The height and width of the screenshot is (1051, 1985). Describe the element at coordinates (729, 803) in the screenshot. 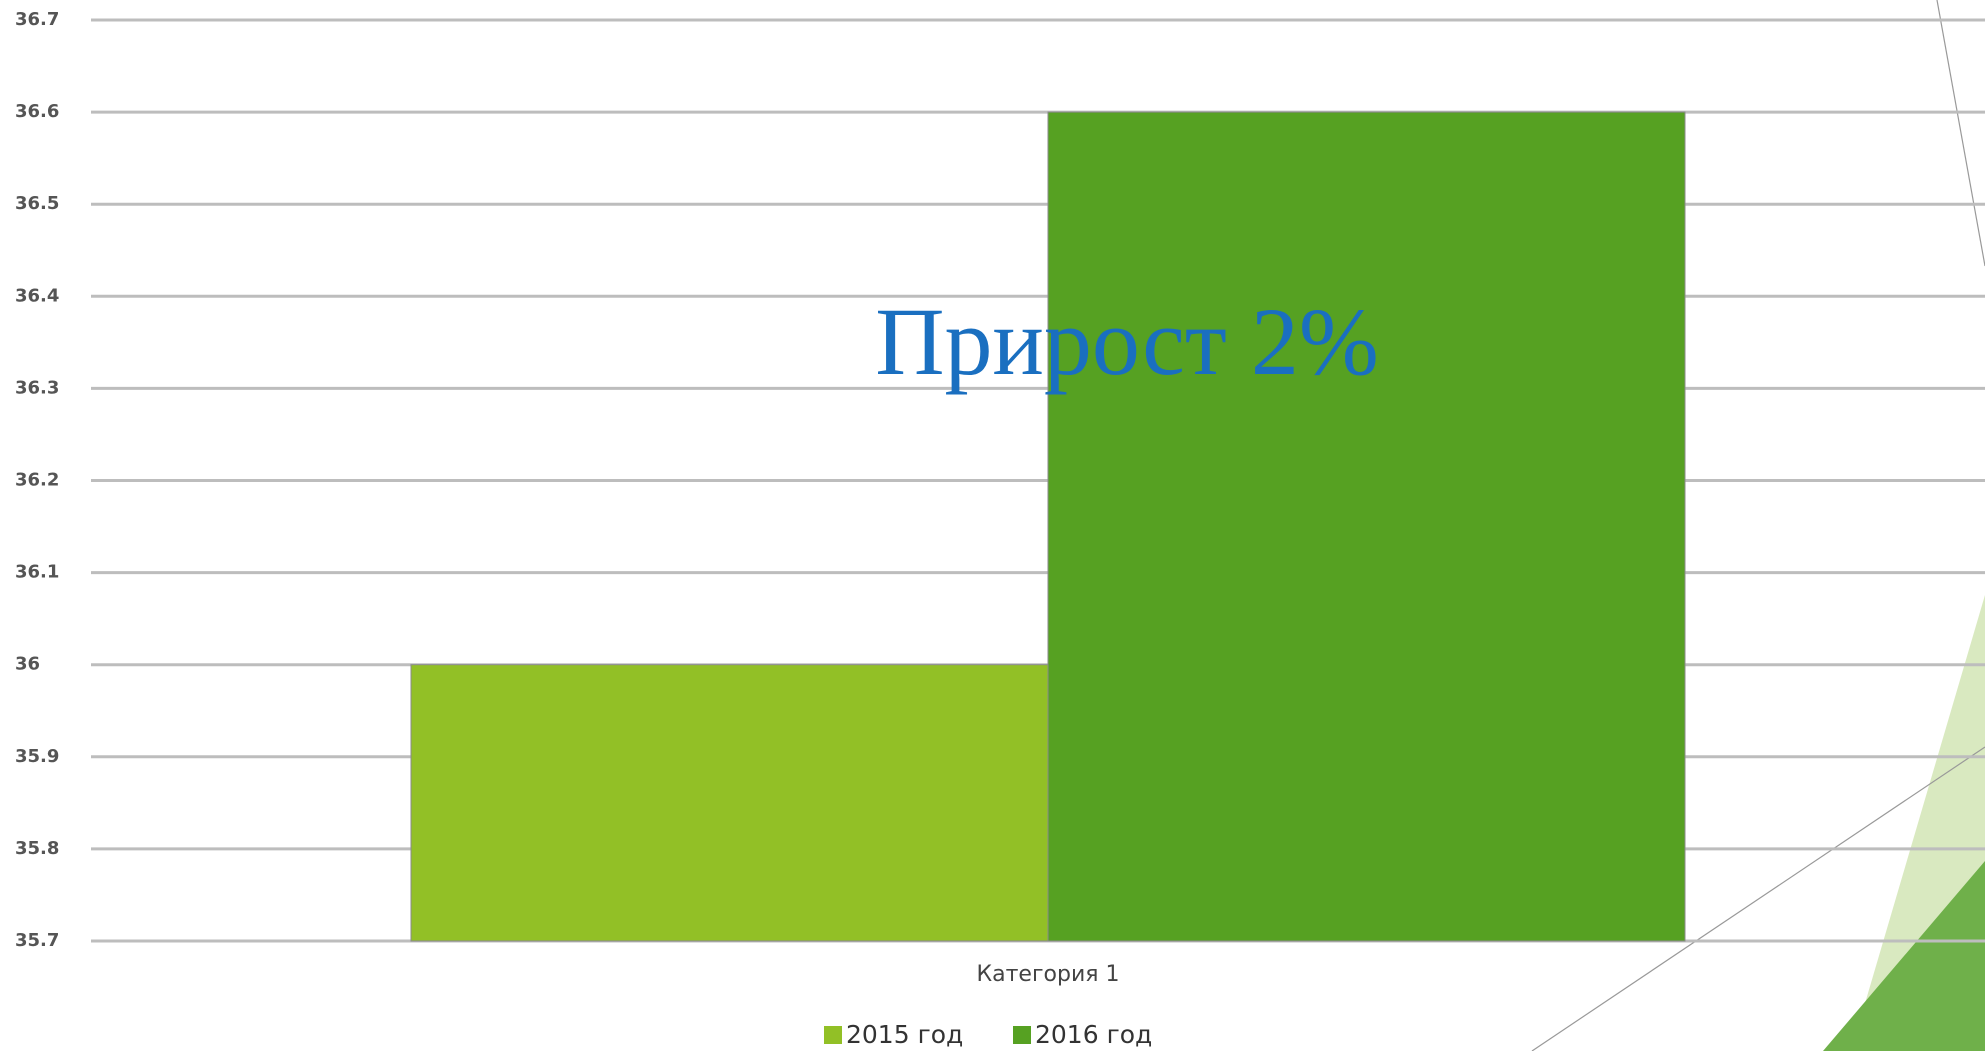

I see `bar` at that location.